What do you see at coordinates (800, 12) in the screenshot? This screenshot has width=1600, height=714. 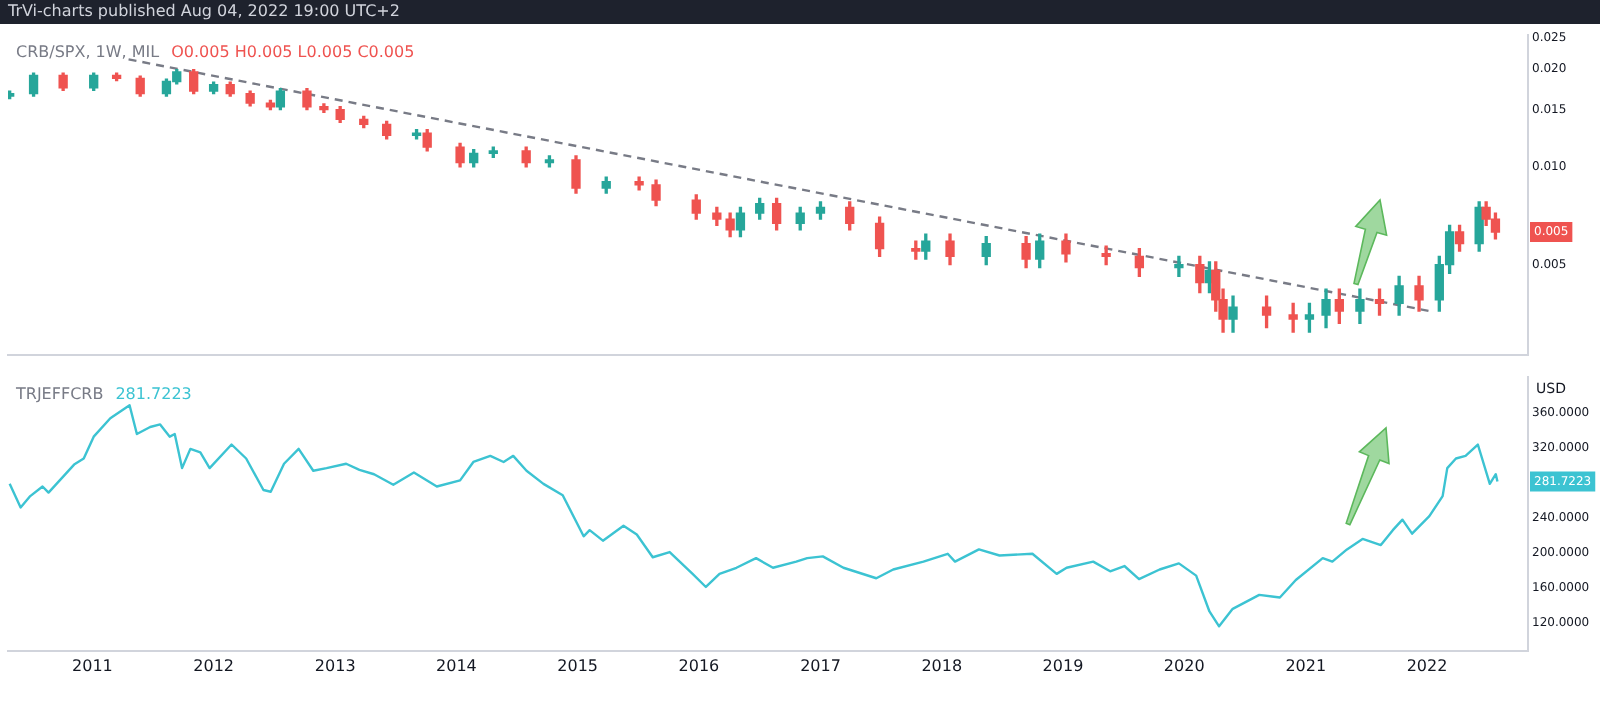 I see `chart-title: TrVi-charts published Aug 04, 2022 19:00 UTC+2` at bounding box center [800, 12].